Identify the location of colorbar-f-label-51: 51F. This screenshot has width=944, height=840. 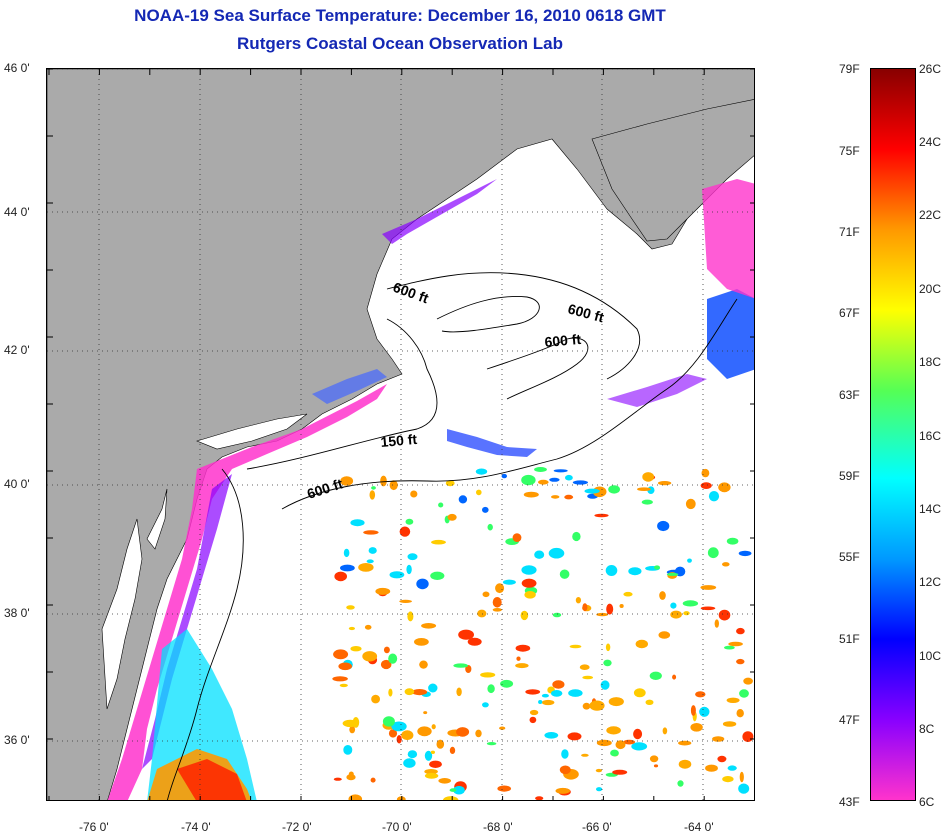
(849, 639).